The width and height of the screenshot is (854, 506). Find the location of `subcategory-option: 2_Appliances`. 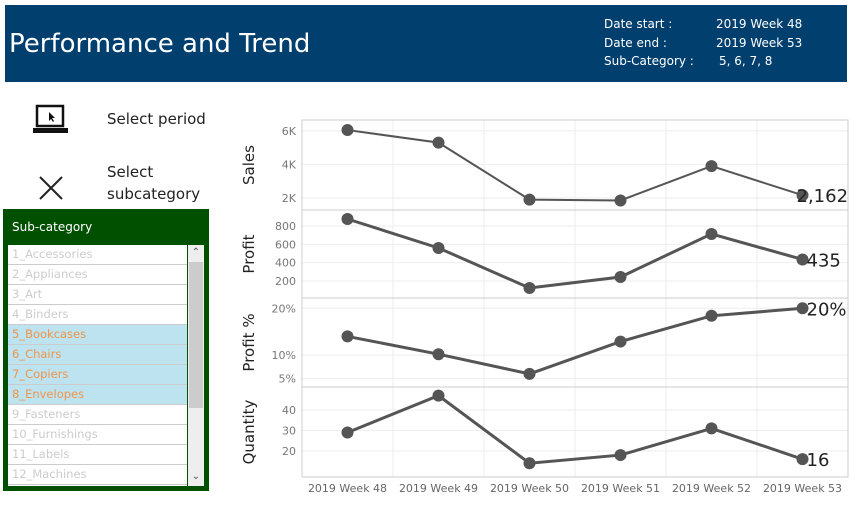

subcategory-option: 2_Appliances is located at coordinates (97, 275).